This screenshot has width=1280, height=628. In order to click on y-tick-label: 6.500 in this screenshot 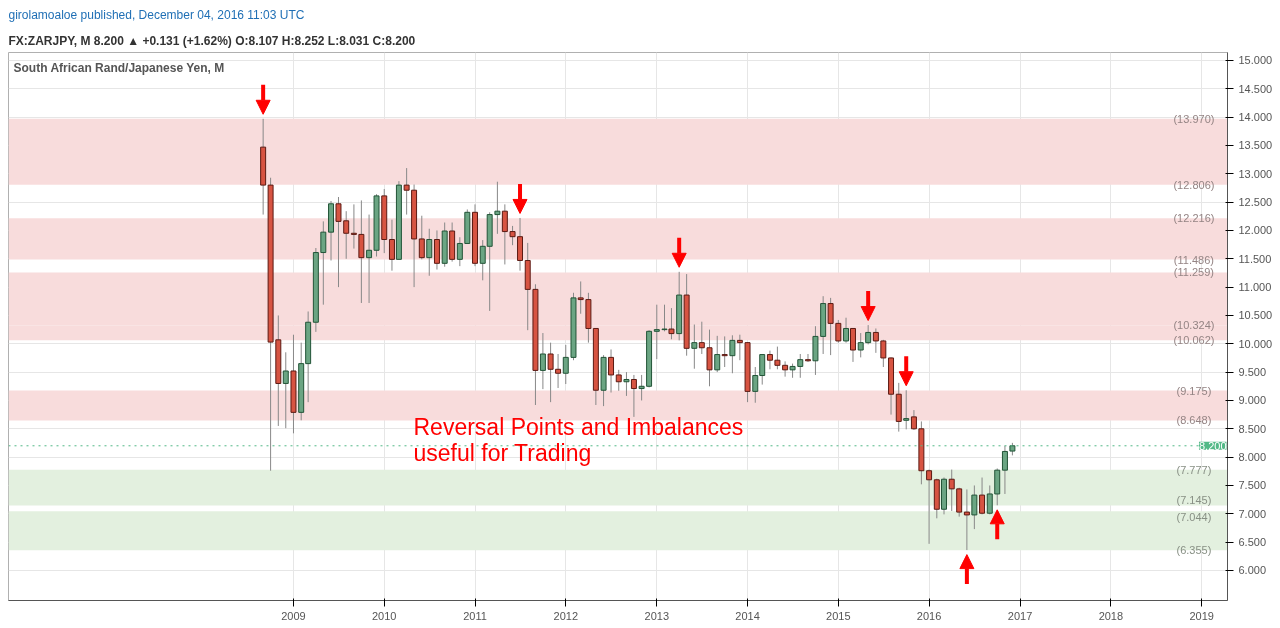, I will do `click(1252, 542)`.